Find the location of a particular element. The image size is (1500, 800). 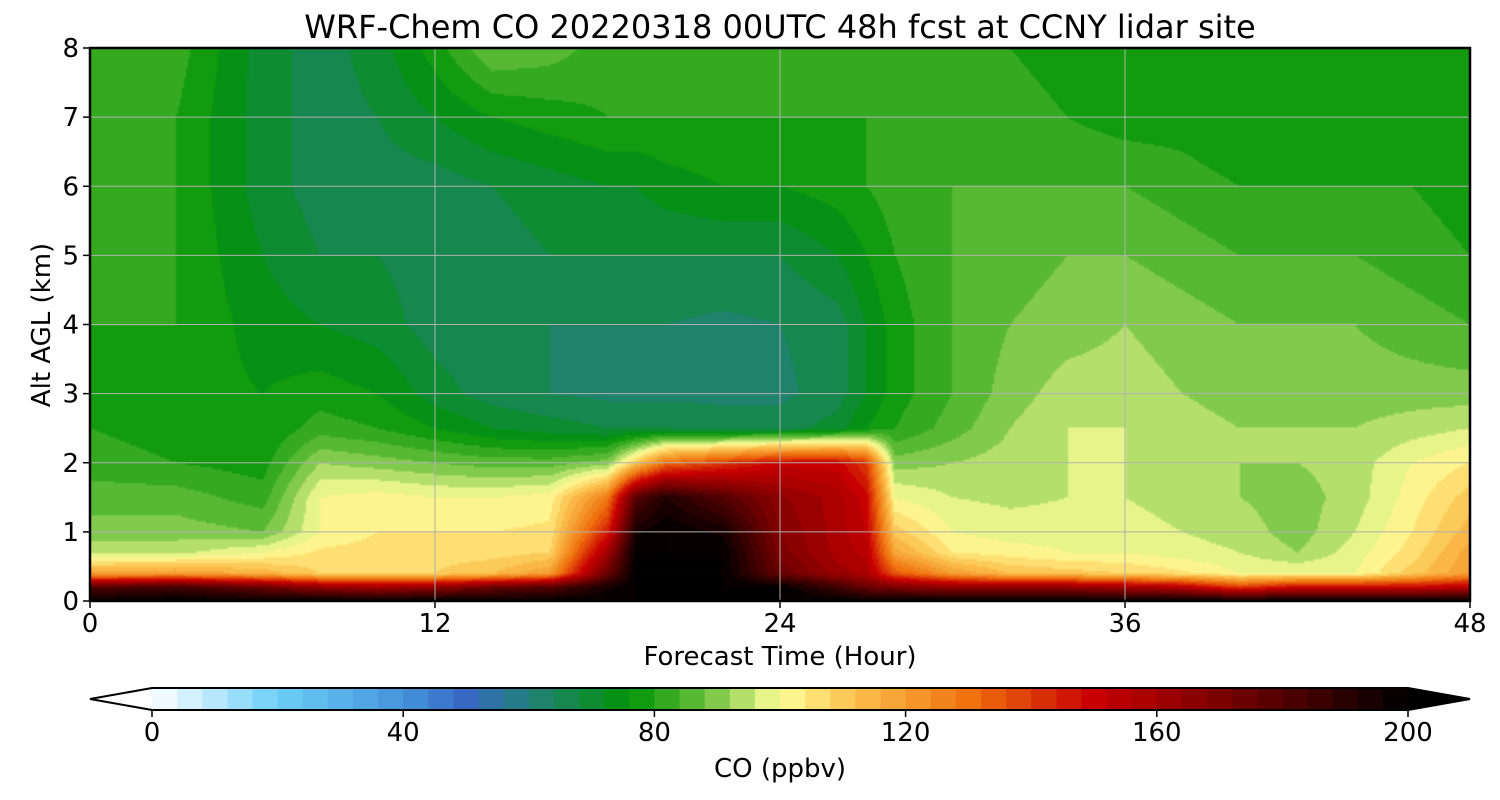

y-tick-label: 7 is located at coordinates (70, 118).